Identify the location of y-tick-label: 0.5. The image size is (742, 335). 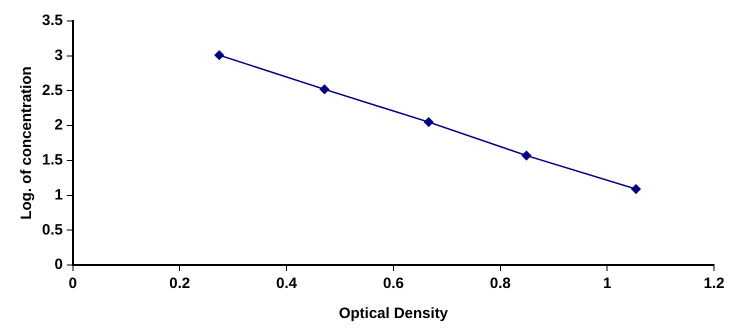
(52, 229).